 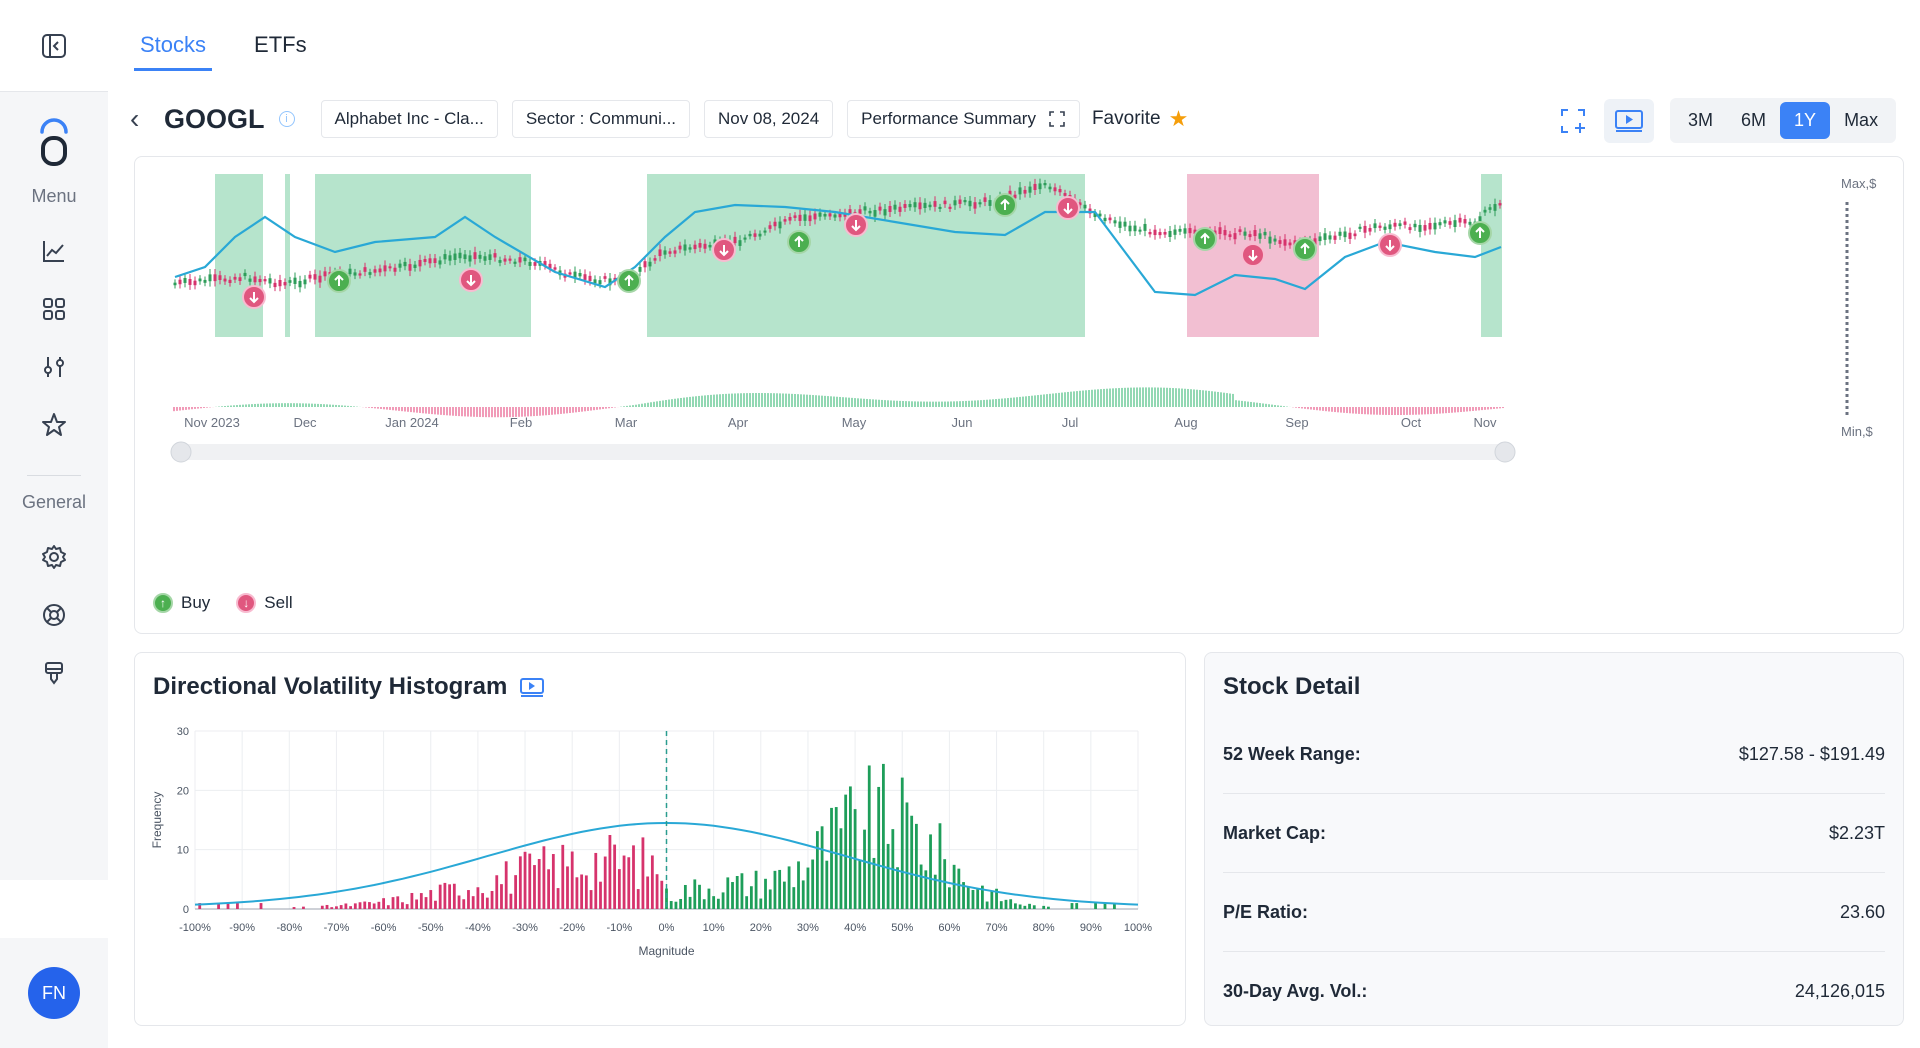 What do you see at coordinates (264, 603) in the screenshot?
I see `legend-sell: ↓ Sell` at bounding box center [264, 603].